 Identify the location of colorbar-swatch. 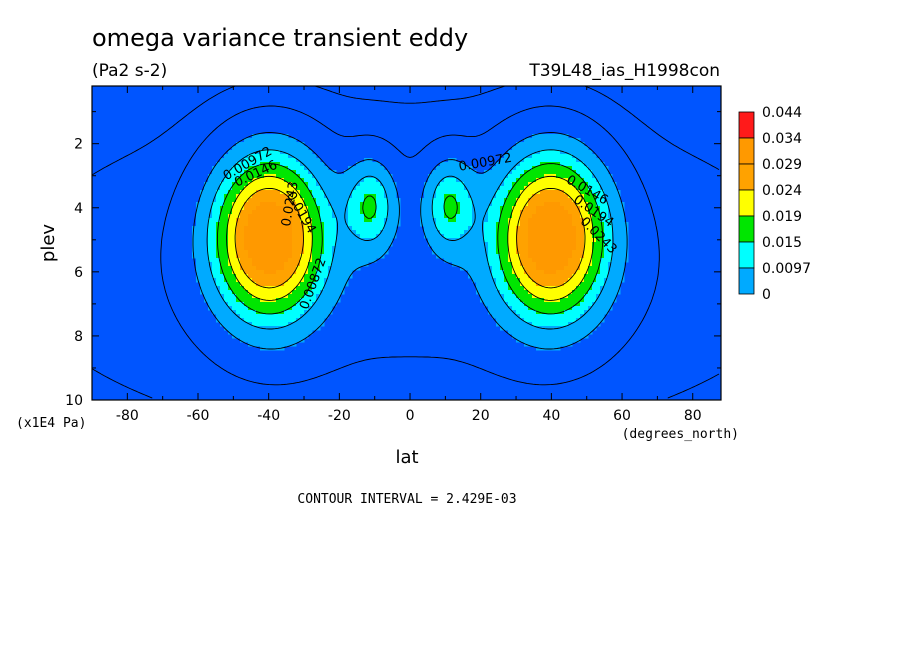
(746, 203).